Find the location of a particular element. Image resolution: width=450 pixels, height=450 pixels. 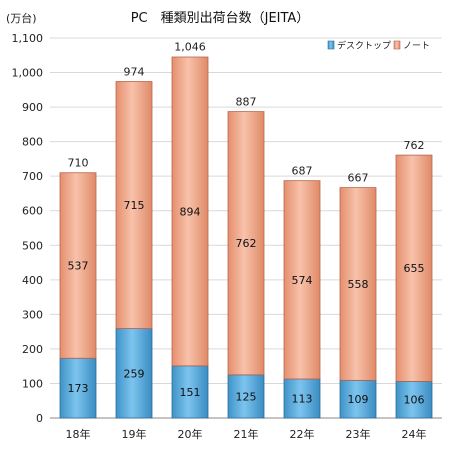

y-axis-unit-label: (万台) is located at coordinates (21, 18).